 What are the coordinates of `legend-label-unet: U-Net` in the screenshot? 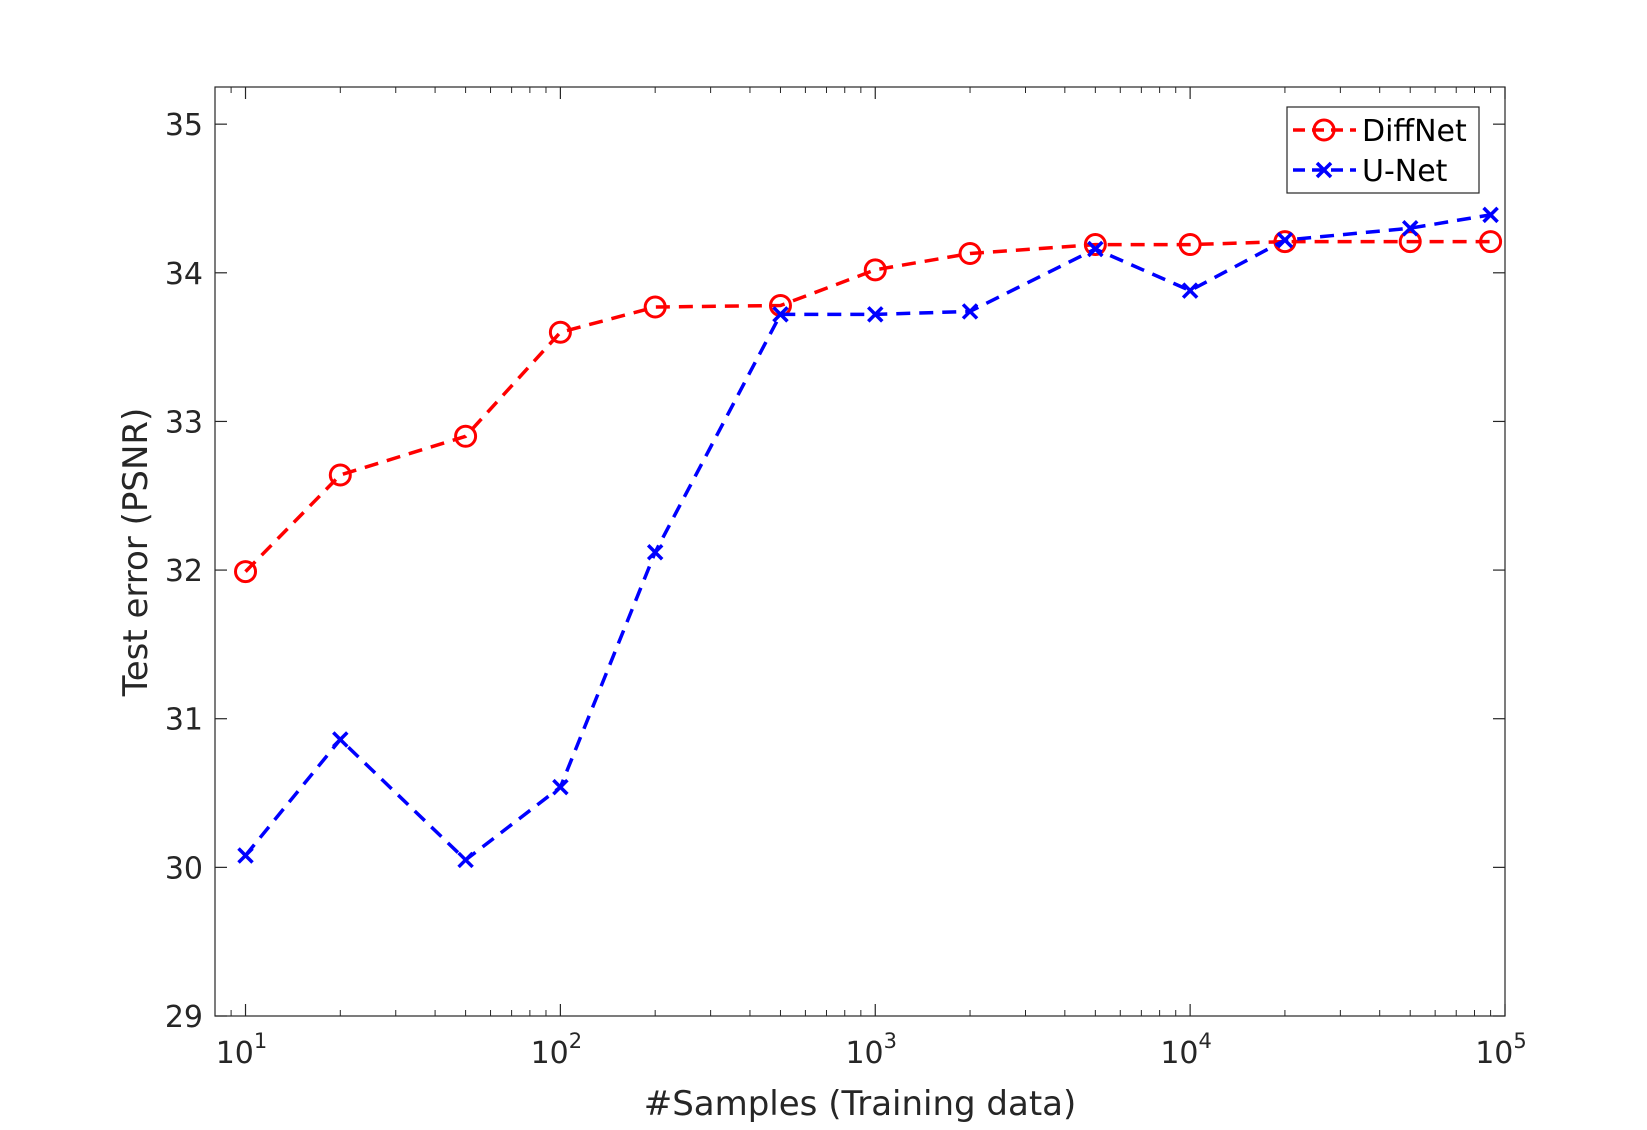 It's located at (1405, 171).